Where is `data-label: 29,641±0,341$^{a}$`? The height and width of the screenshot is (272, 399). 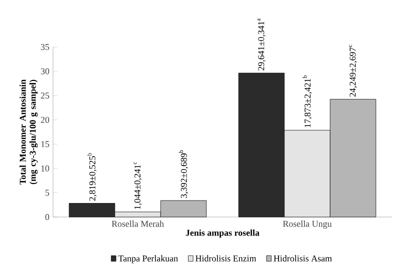
data-label: 29,641±0,341$^{a}$ is located at coordinates (261, 44).